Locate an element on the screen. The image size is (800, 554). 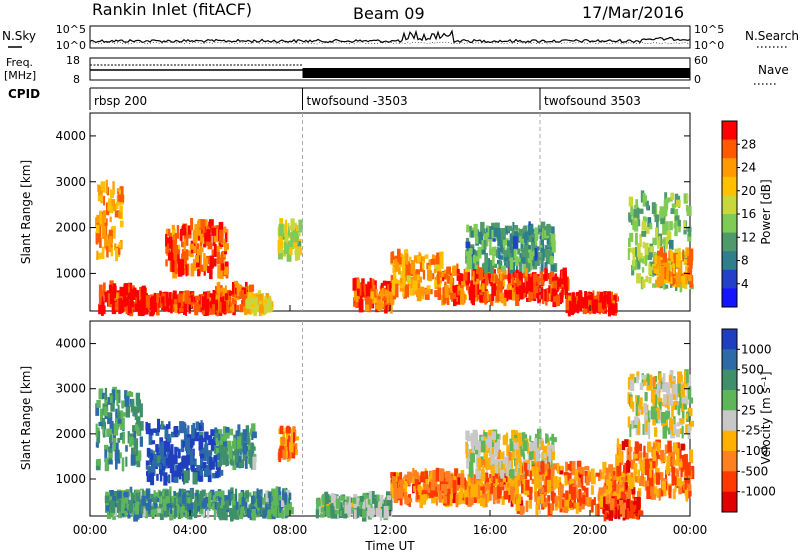
cpid-segment-label: twofsound 3503 is located at coordinates (592, 101).